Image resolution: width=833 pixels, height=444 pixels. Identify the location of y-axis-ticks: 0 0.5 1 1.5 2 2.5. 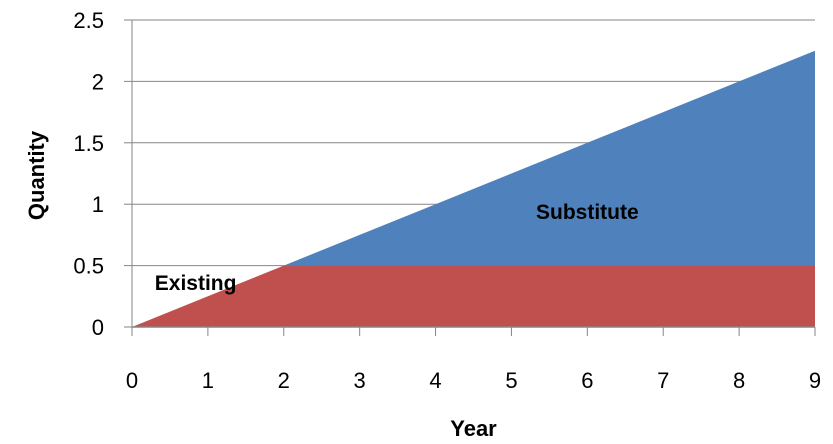
(102, 174).